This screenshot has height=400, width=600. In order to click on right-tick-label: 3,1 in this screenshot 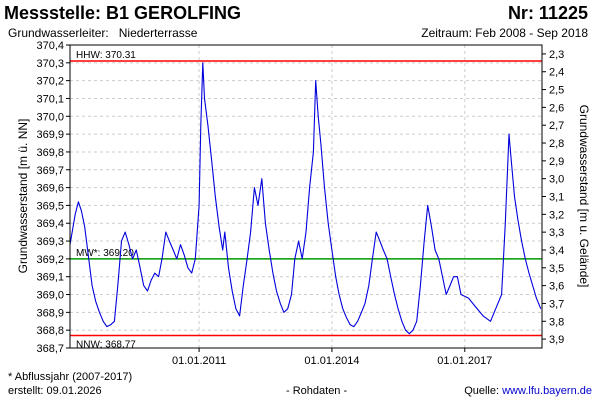, I will do `click(556, 198)`.